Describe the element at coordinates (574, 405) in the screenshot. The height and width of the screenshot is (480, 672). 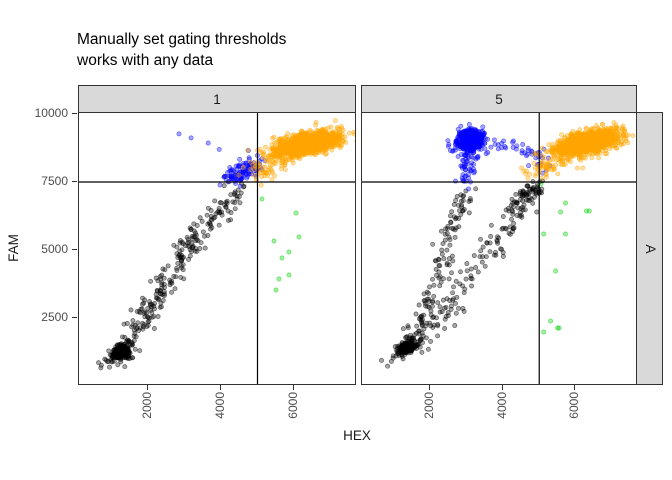
I see `x-tick-label-5-6000: 6000` at that location.